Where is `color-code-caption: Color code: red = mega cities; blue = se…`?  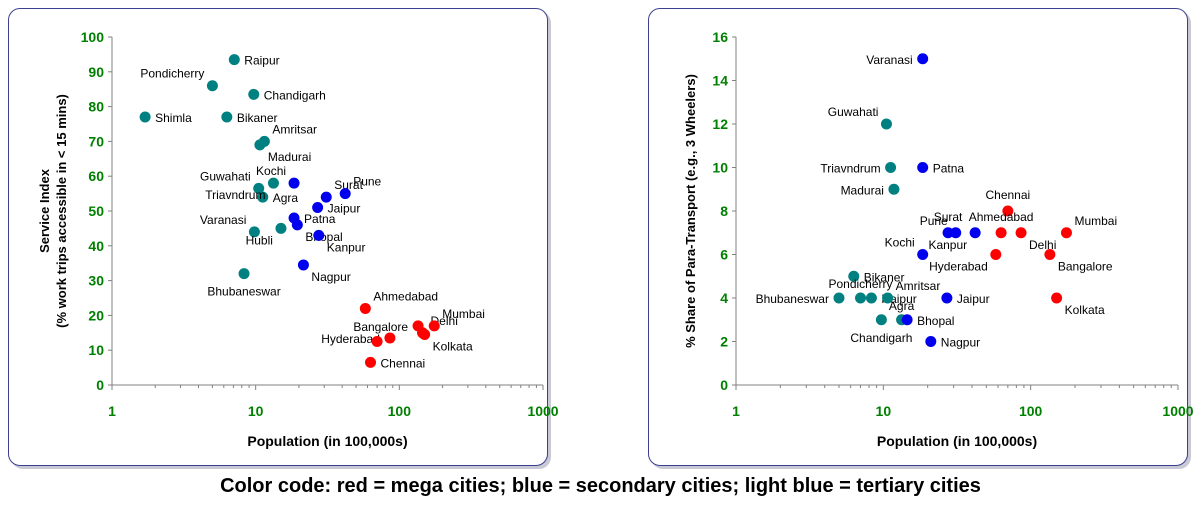
color-code-caption: Color code: red = mega cities; blue = se… is located at coordinates (600, 486).